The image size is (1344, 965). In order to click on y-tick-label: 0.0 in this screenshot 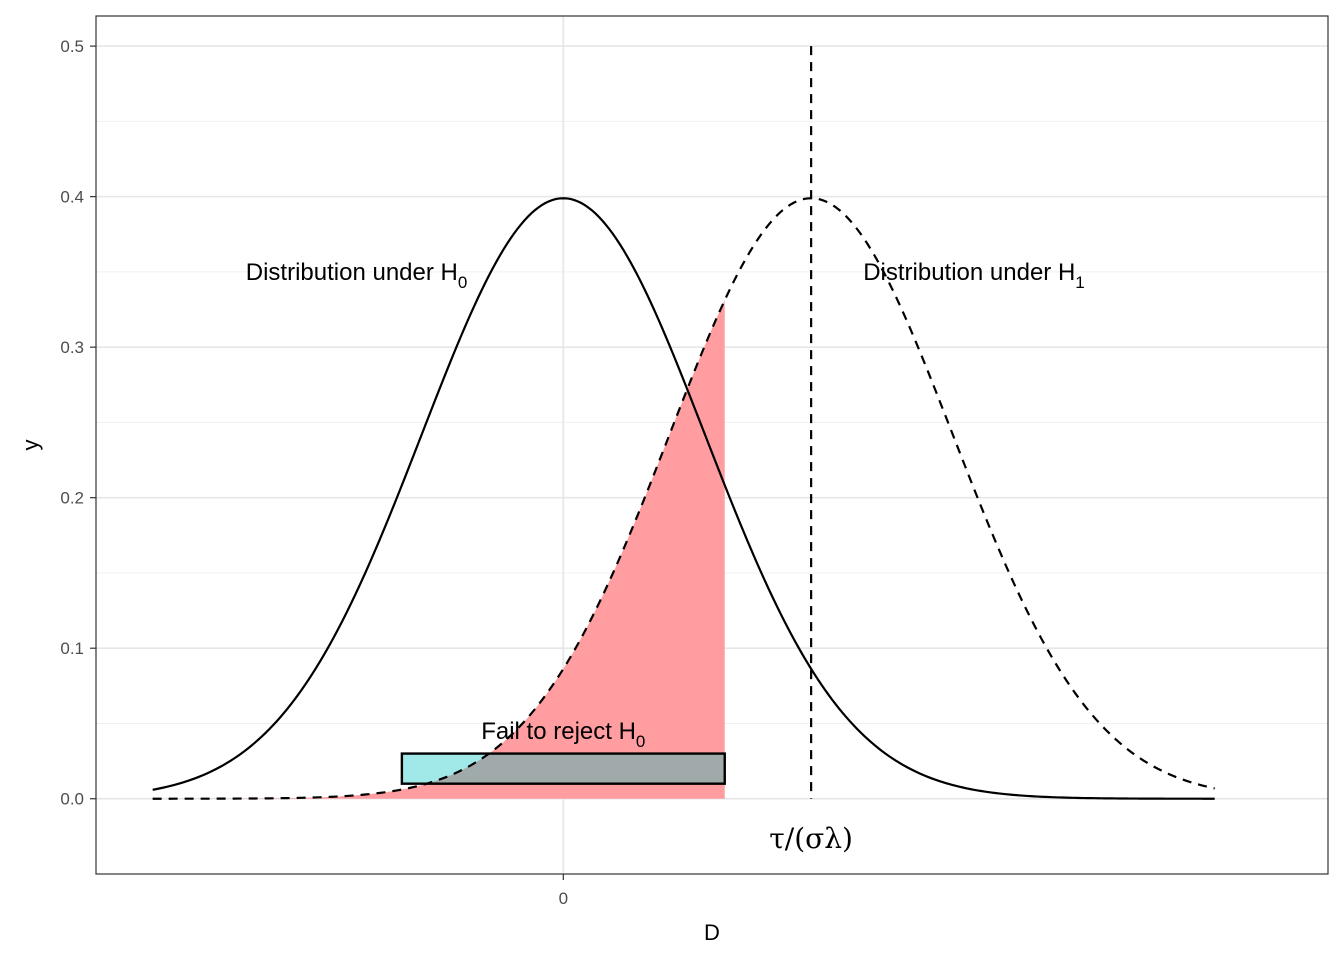, I will do `click(72, 799)`.